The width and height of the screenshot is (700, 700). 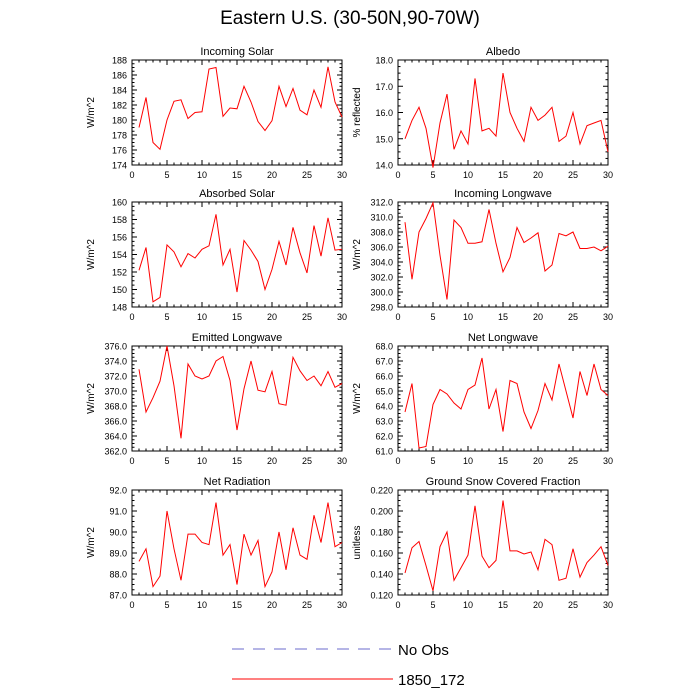 I want to click on x-tick-label-net-radiation: 10, so click(x=202, y=605).